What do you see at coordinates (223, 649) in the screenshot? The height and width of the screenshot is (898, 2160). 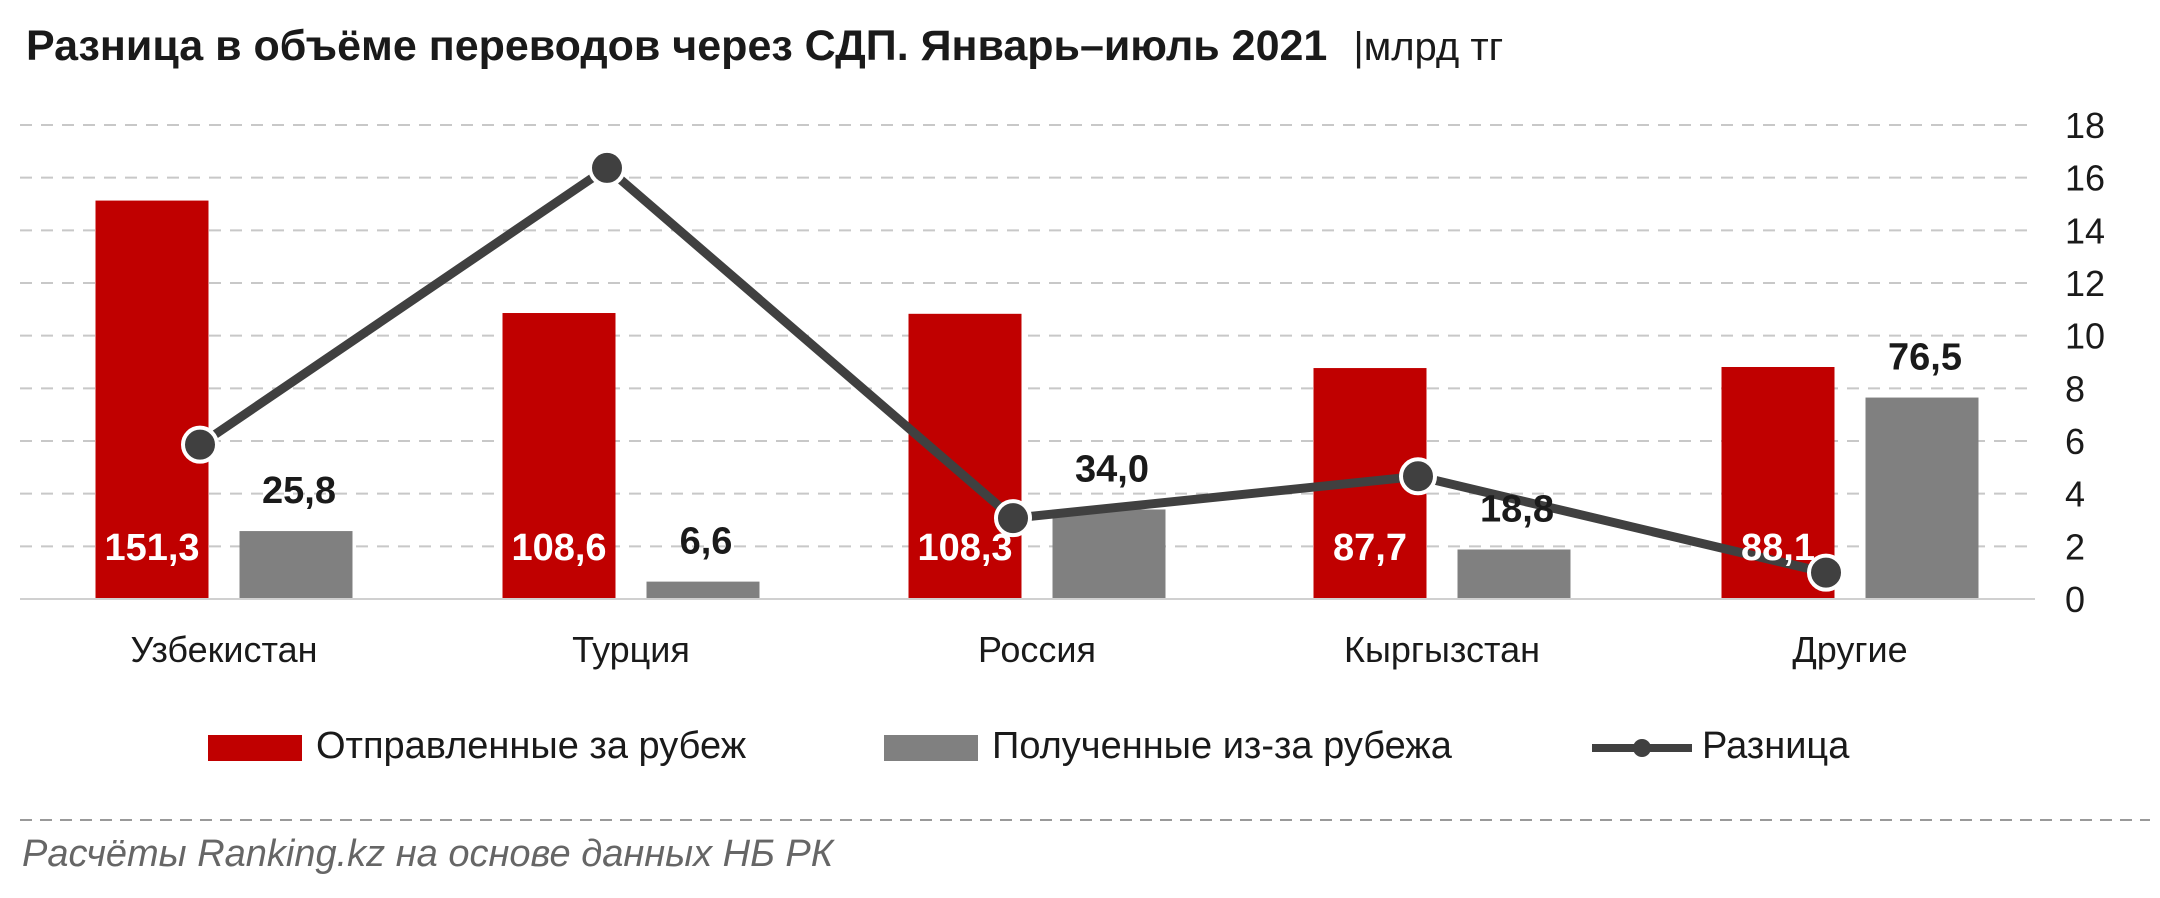 I see `x-tick-label: Узбекистан` at bounding box center [223, 649].